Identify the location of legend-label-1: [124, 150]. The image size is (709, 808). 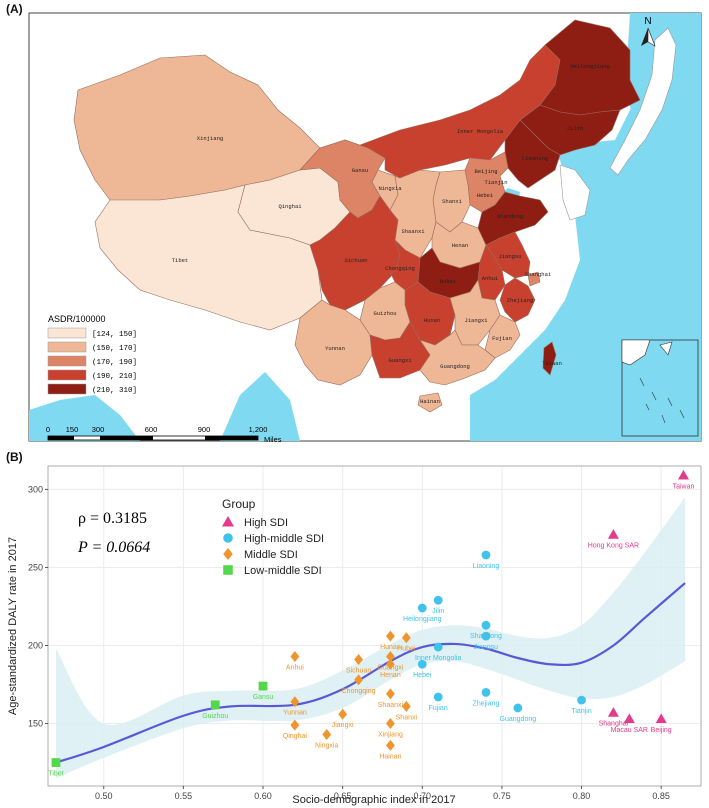
(114, 335).